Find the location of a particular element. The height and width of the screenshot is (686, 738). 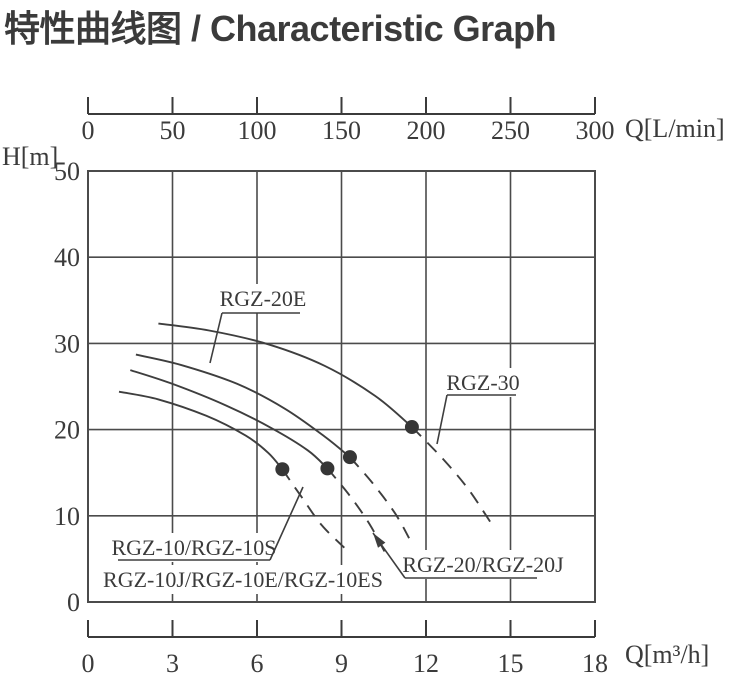

left-axis-tick-label: 10 is located at coordinates (67, 516).